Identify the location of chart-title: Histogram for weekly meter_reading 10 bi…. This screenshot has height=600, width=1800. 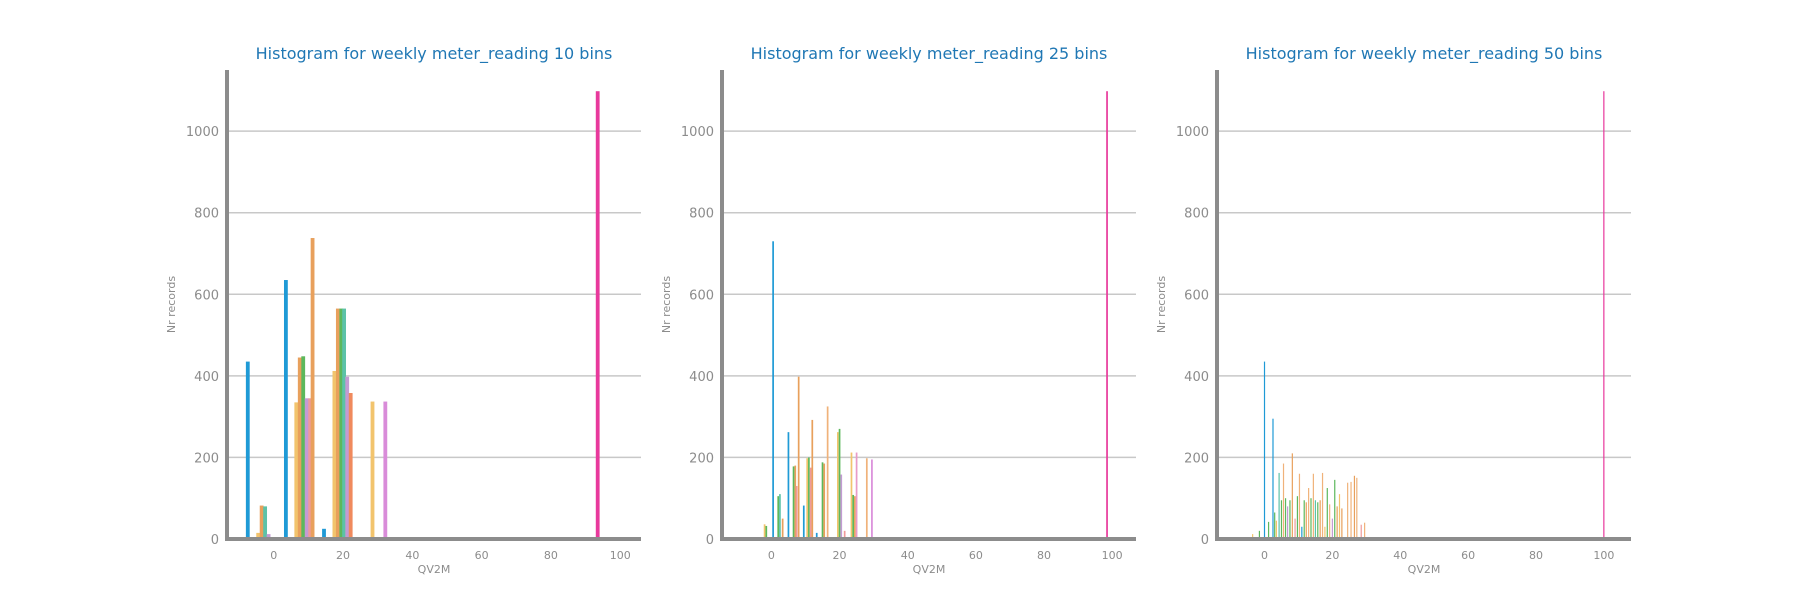
(434, 54).